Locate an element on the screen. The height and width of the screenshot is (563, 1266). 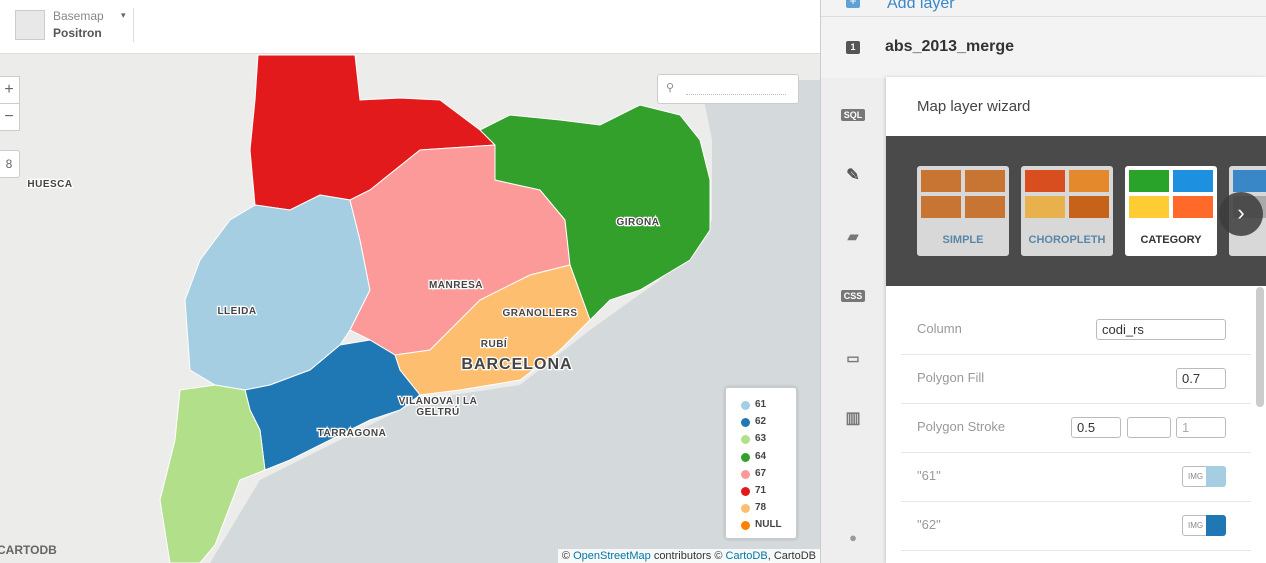
place-label: GELTRÚ is located at coordinates (437, 411).